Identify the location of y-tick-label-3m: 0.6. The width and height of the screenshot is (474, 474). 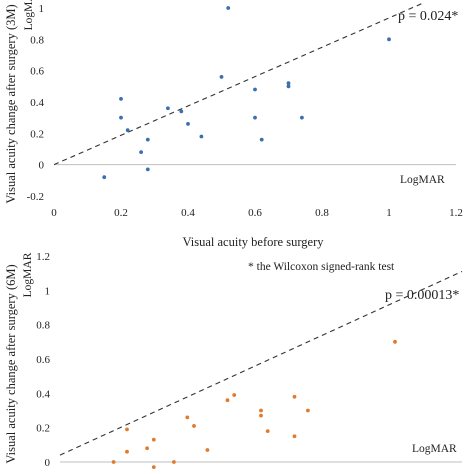
(37, 72).